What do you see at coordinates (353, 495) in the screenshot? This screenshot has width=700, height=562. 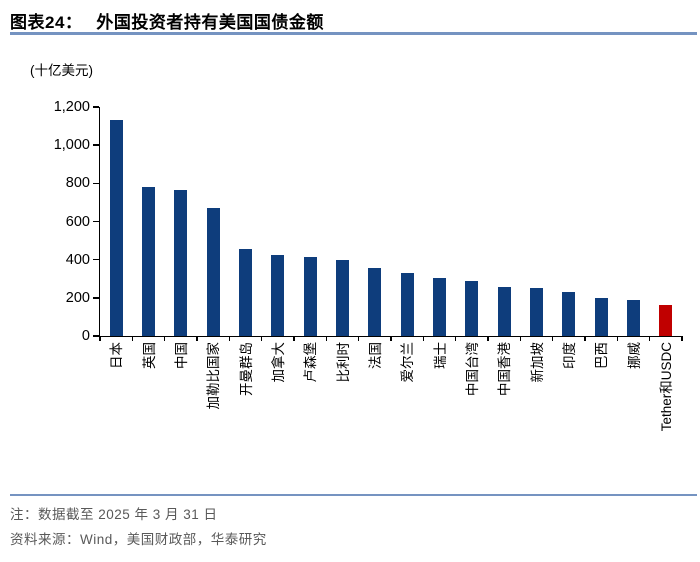 I see `footer-divider` at bounding box center [353, 495].